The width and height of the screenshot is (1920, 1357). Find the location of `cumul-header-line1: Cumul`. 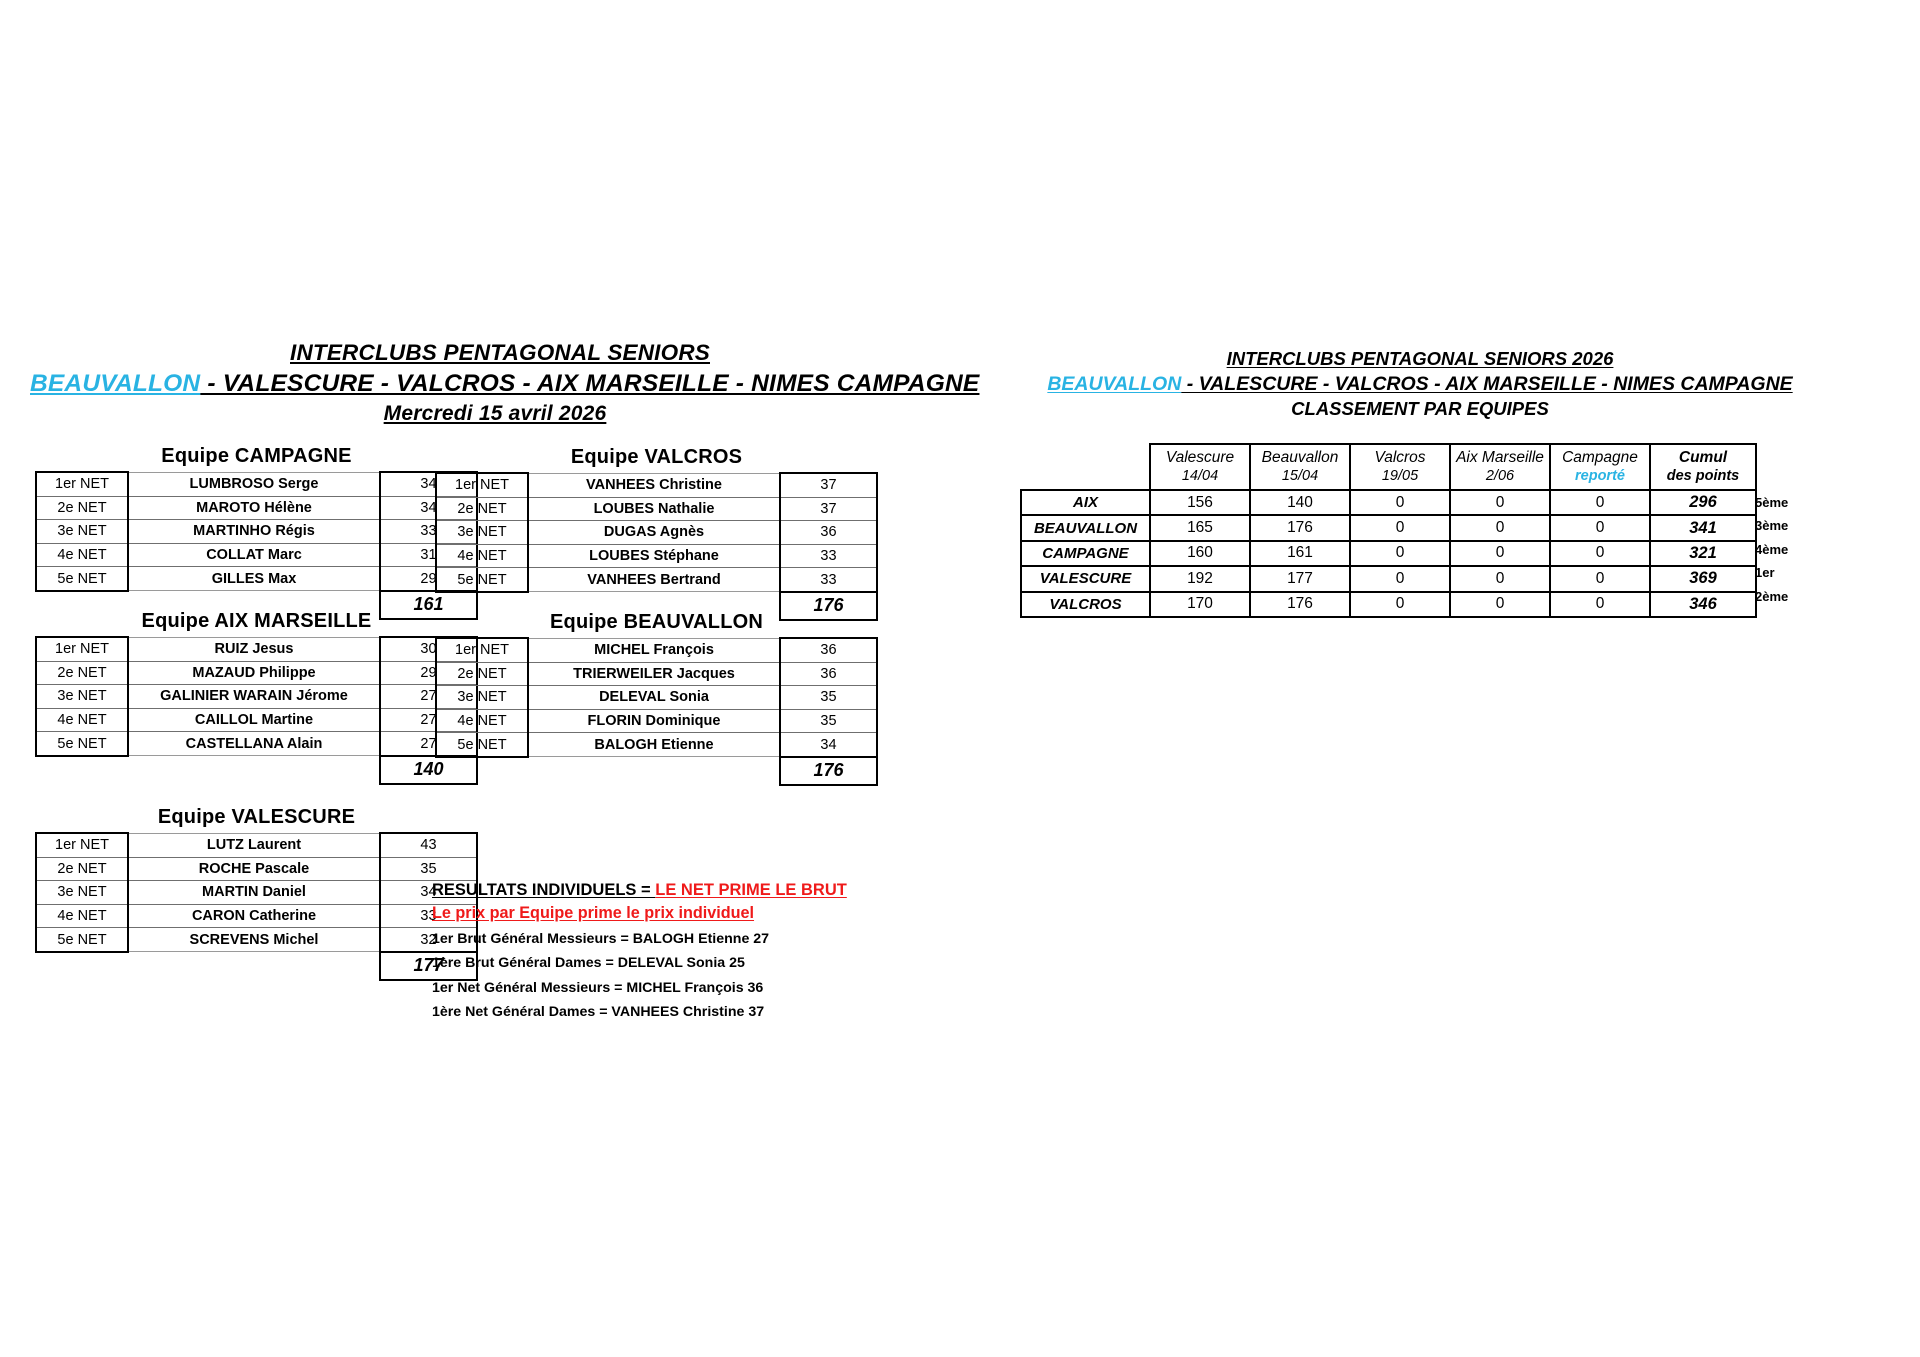

cumul-header-line1: Cumul is located at coordinates (1703, 457).